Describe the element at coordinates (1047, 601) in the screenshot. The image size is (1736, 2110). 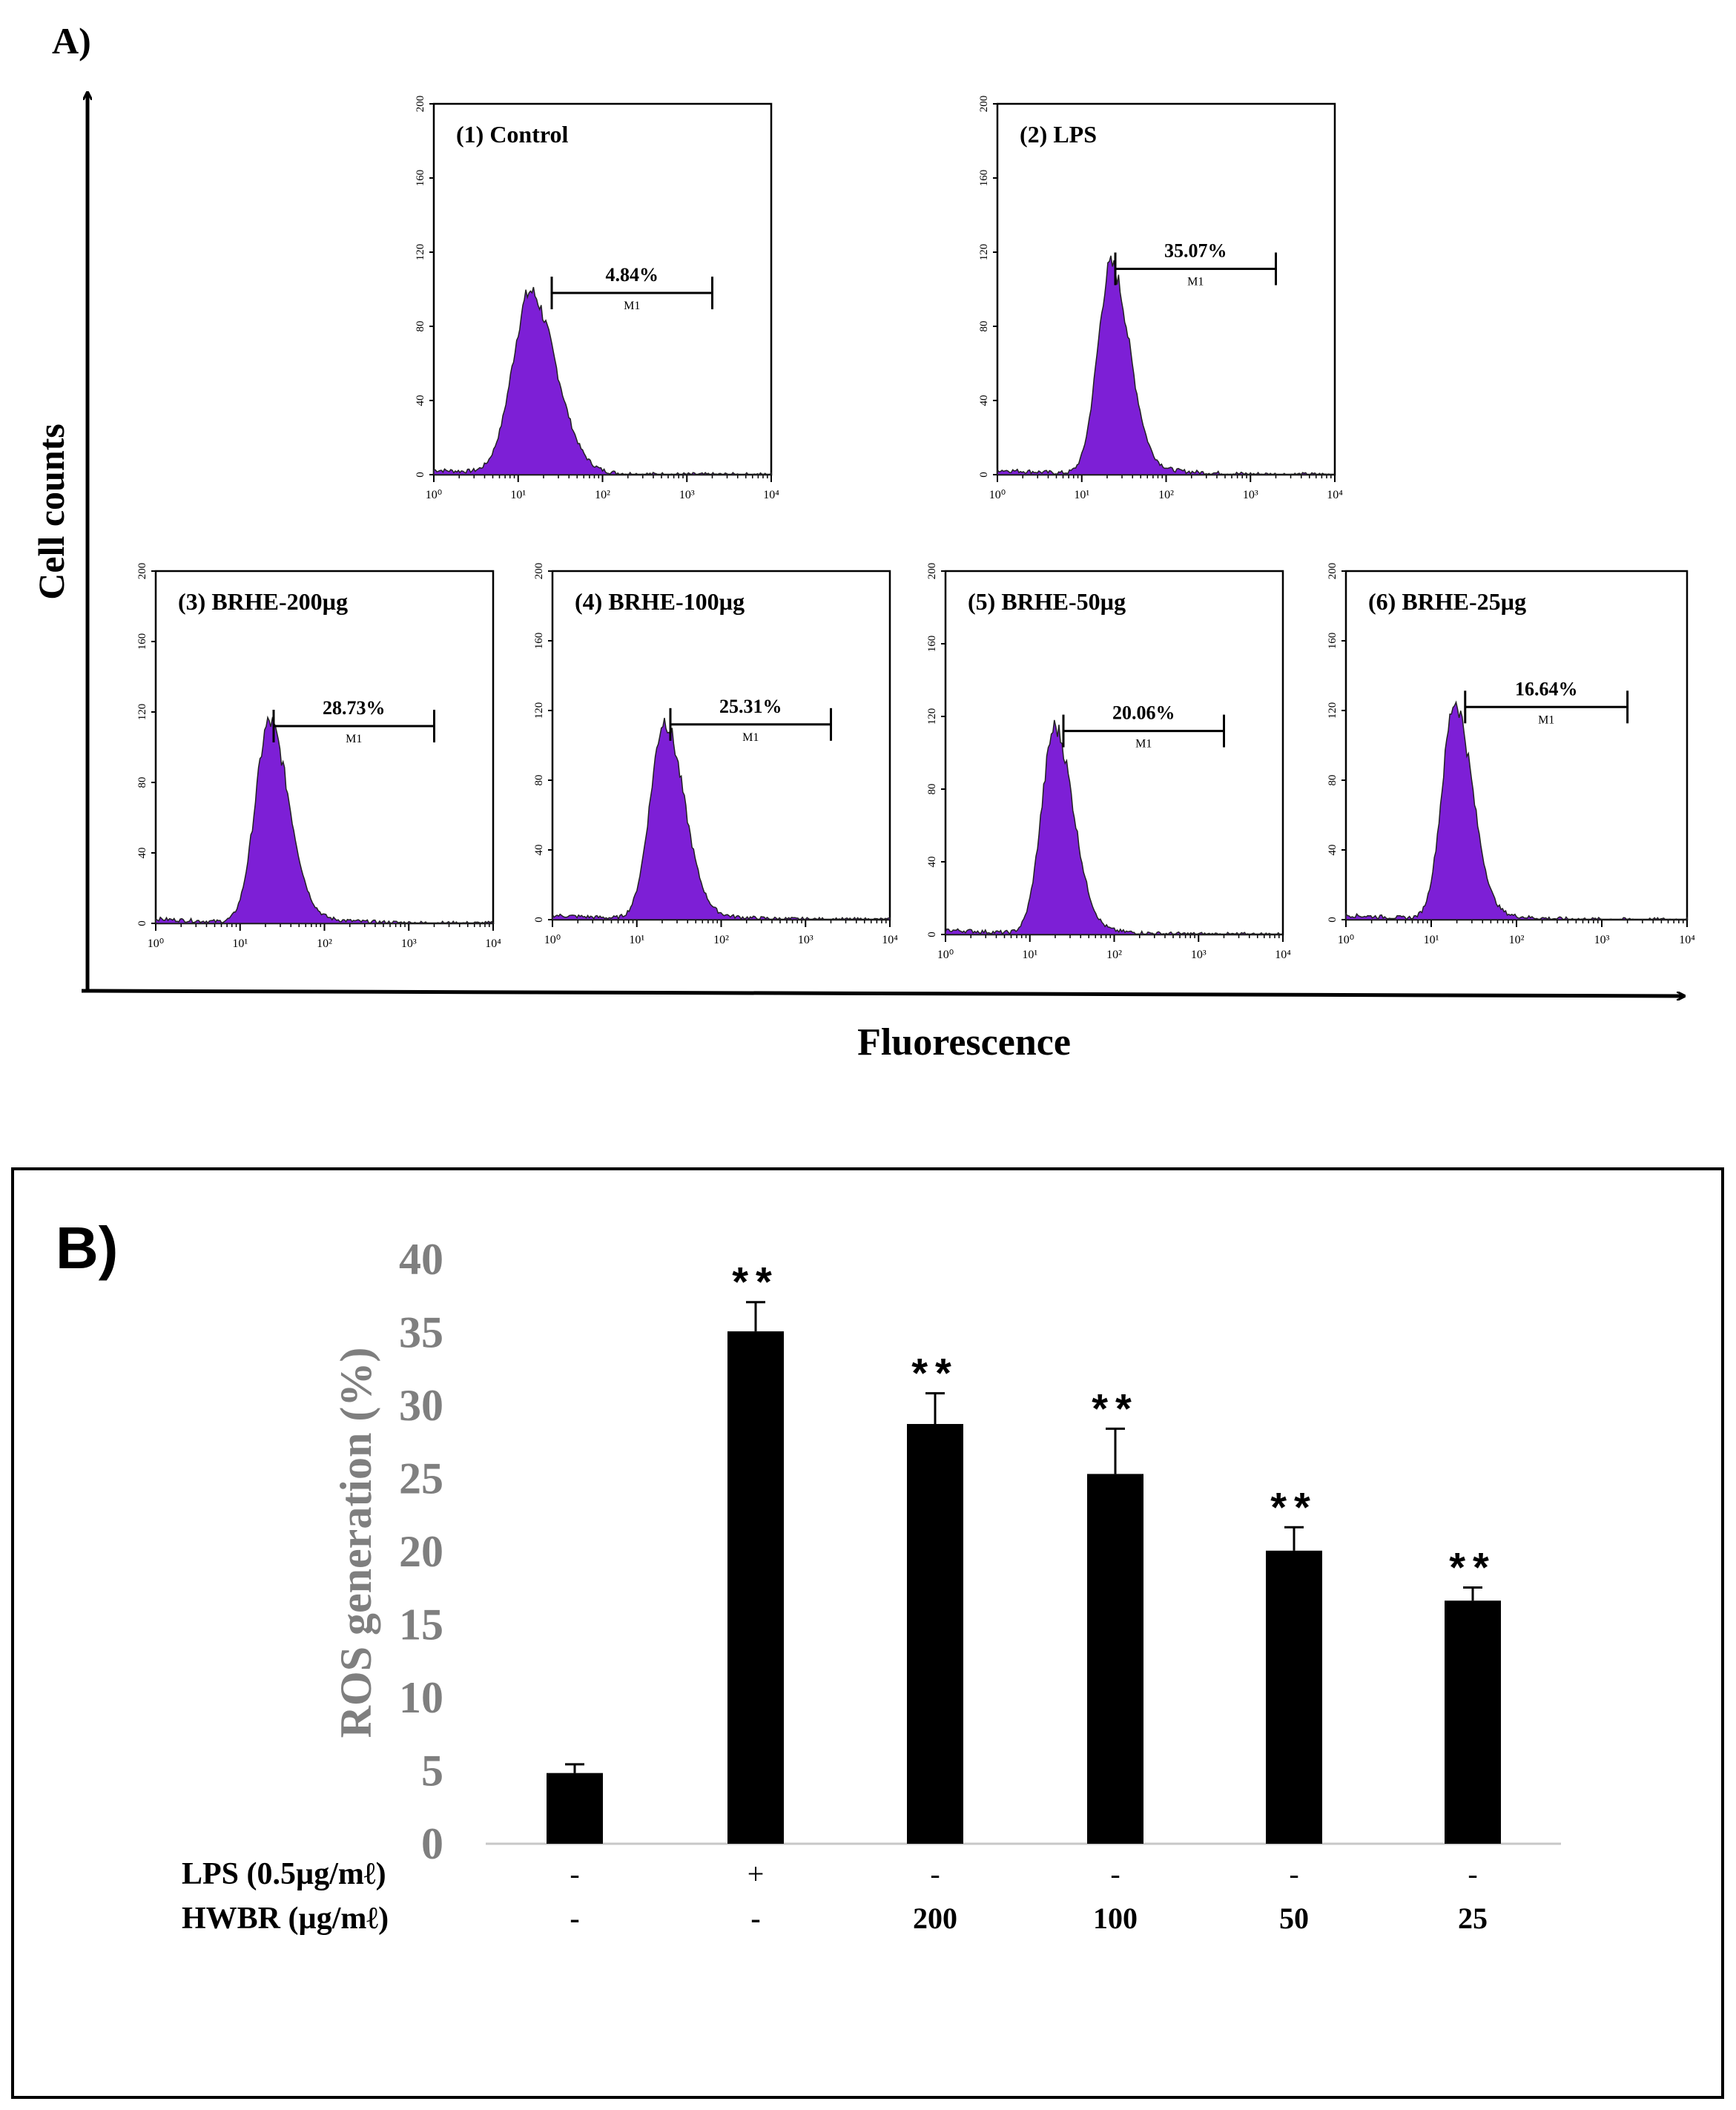
I see `histogram-title: (5) BRHE-50µg` at that location.